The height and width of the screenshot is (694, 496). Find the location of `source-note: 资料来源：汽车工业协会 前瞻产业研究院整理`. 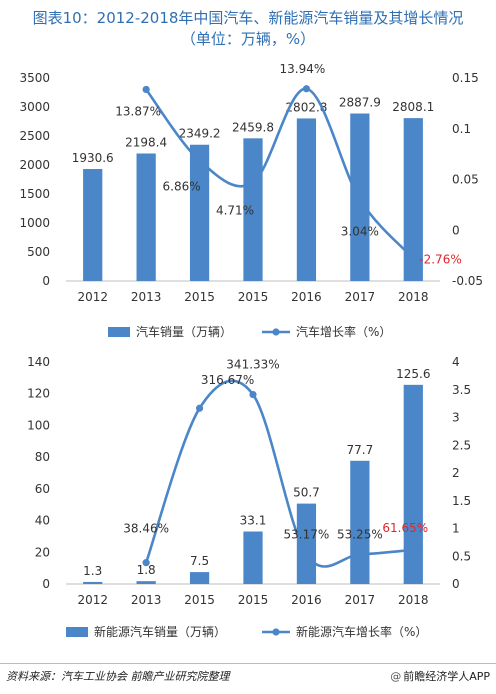

source-note: 资料来源：汽车工业协会 前瞻产业研究院整理 is located at coordinates (118, 676).